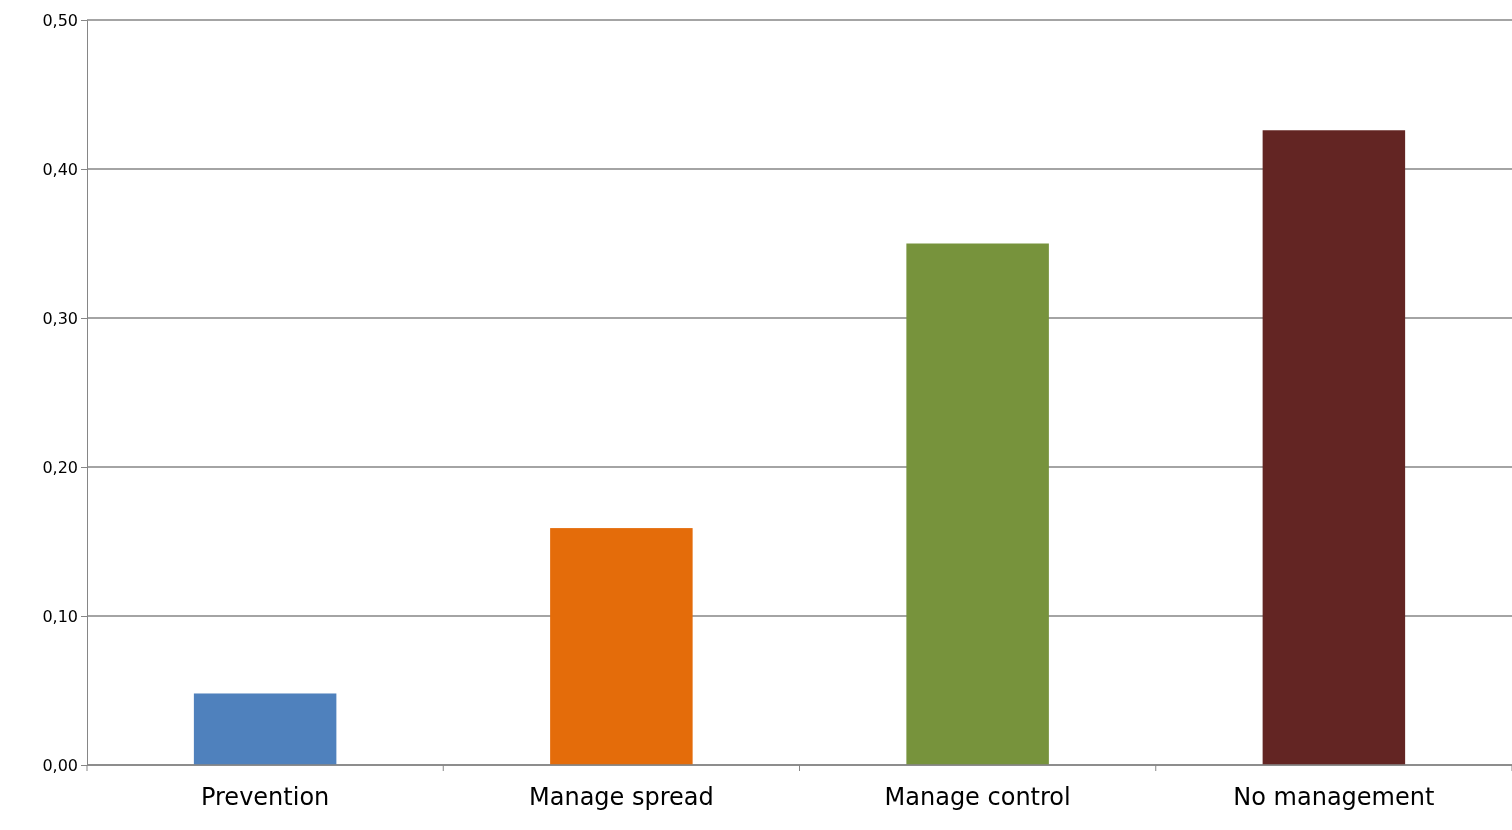 The height and width of the screenshot is (830, 1512). What do you see at coordinates (621, 797) in the screenshot?
I see `x-tick-label: Manage spread` at bounding box center [621, 797].